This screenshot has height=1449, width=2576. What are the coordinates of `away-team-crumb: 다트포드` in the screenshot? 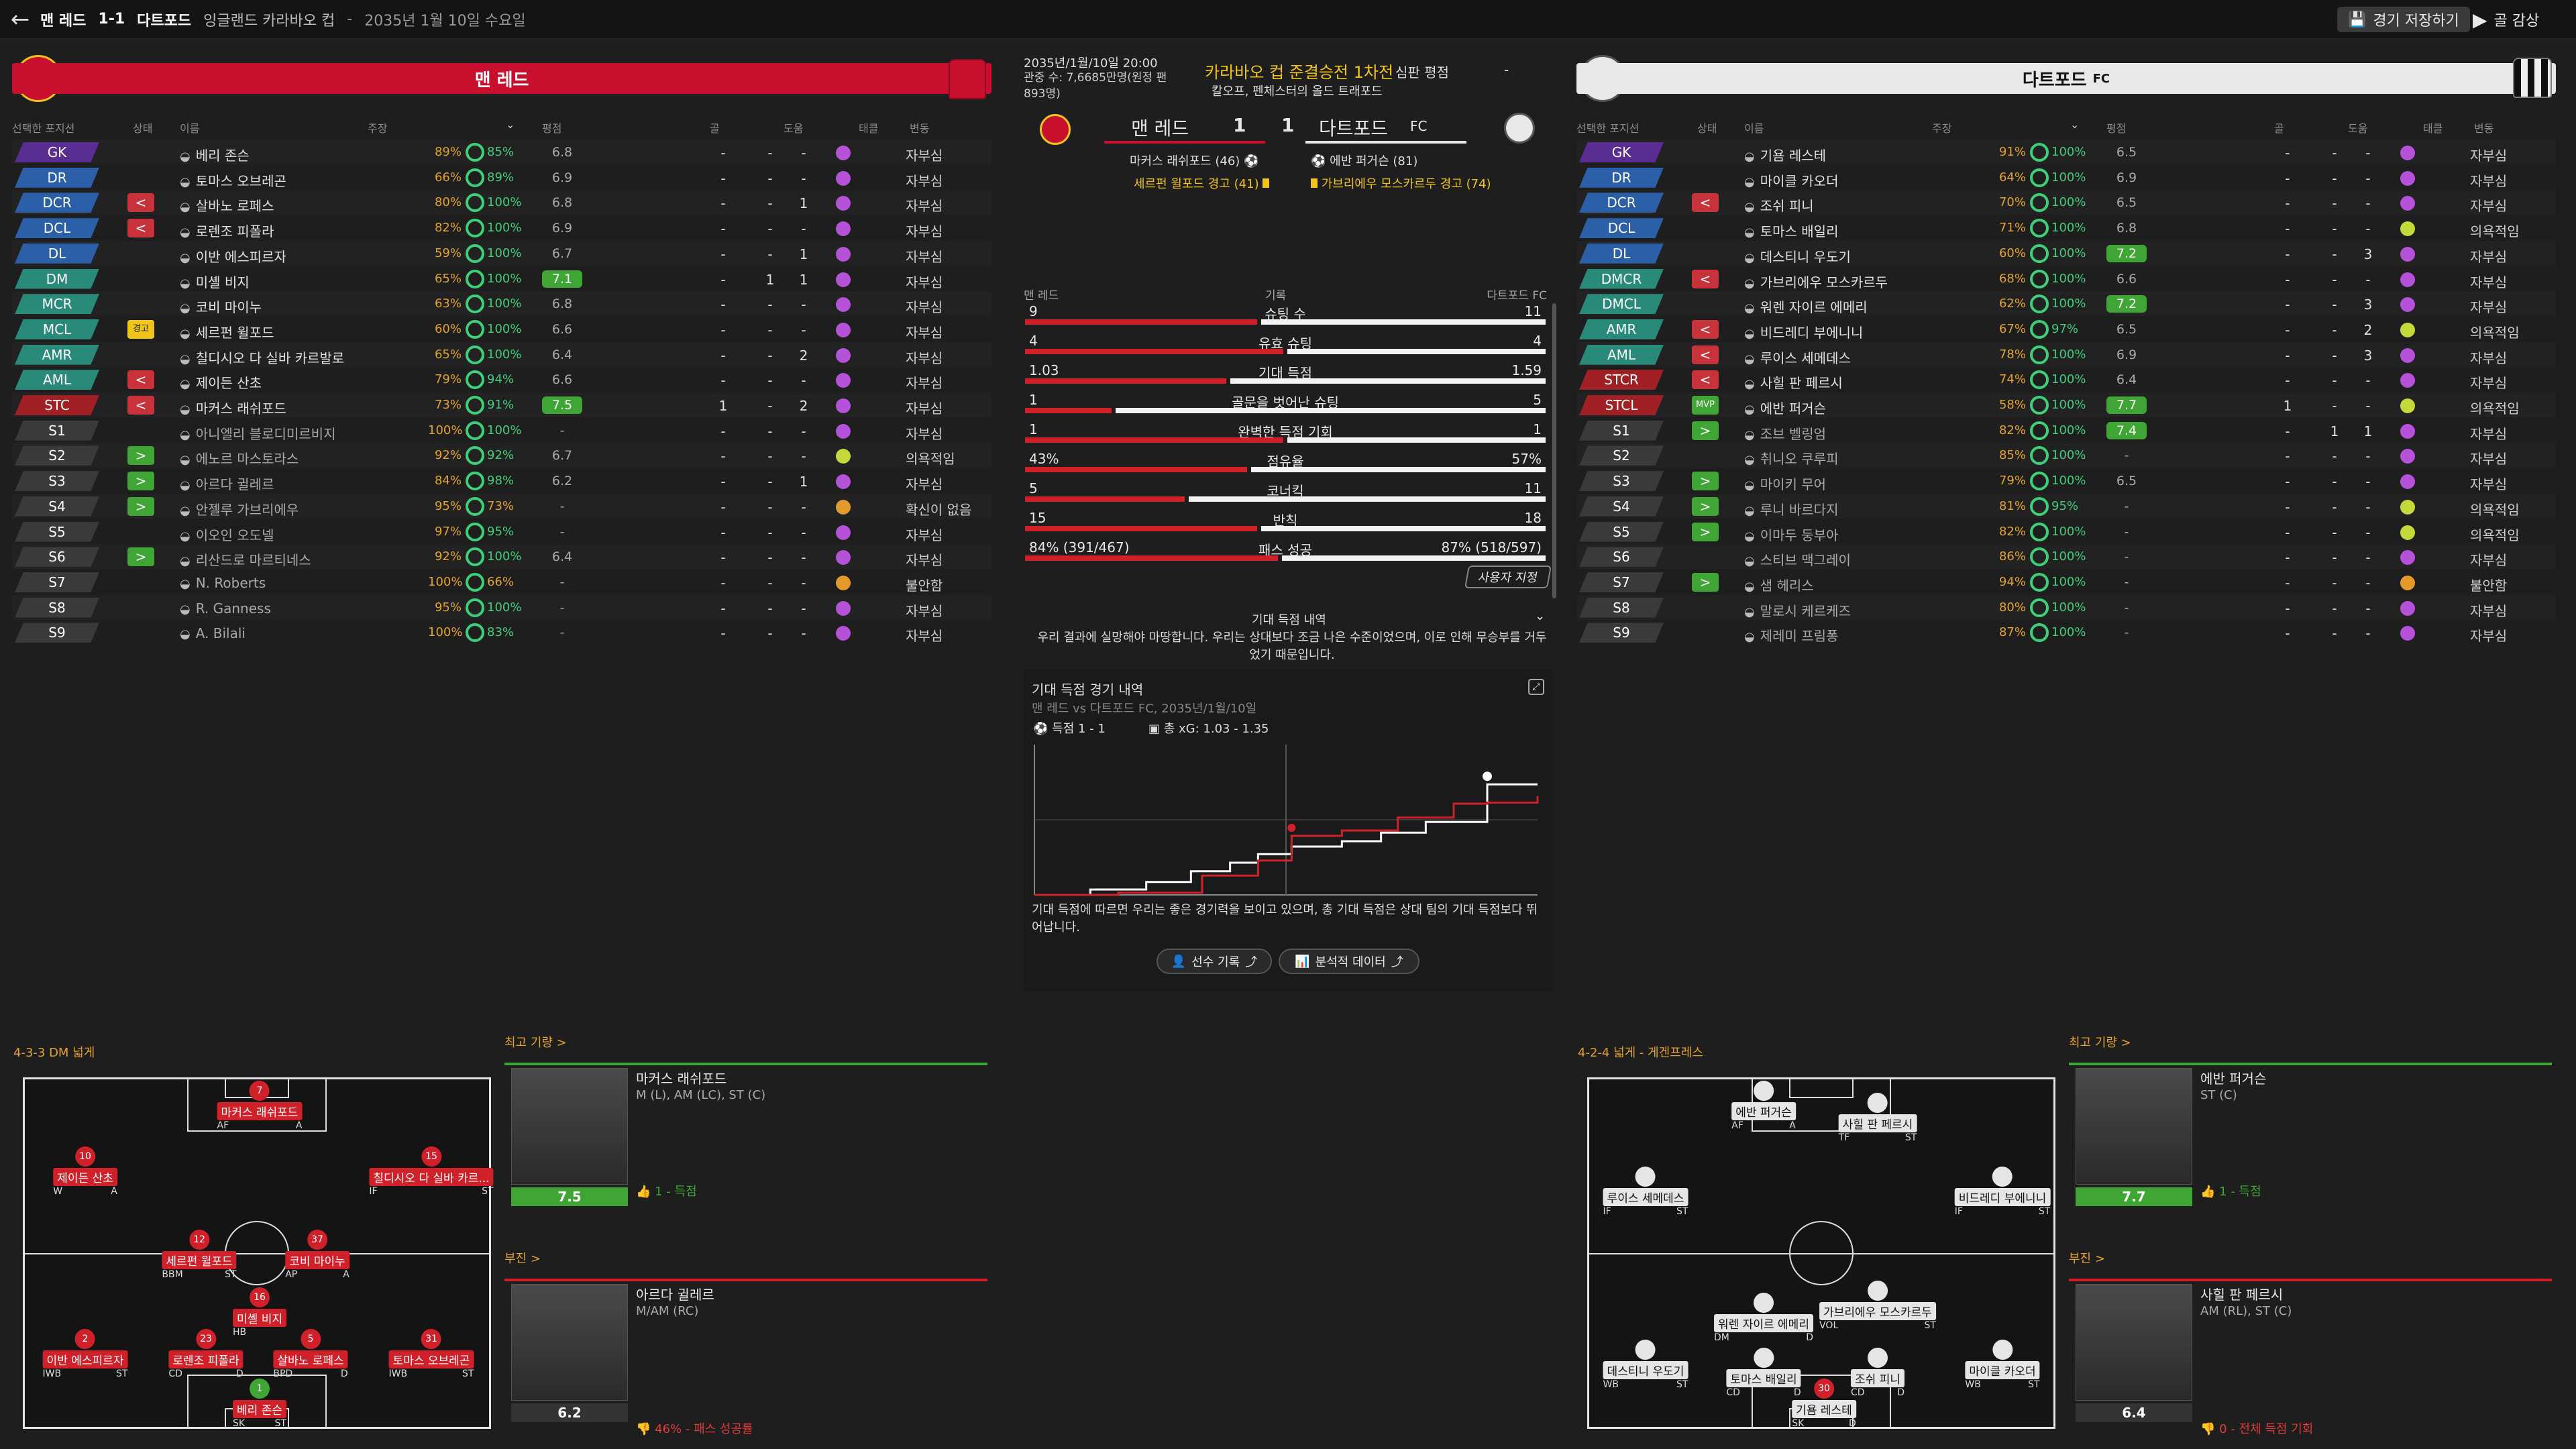 It's located at (164, 21).